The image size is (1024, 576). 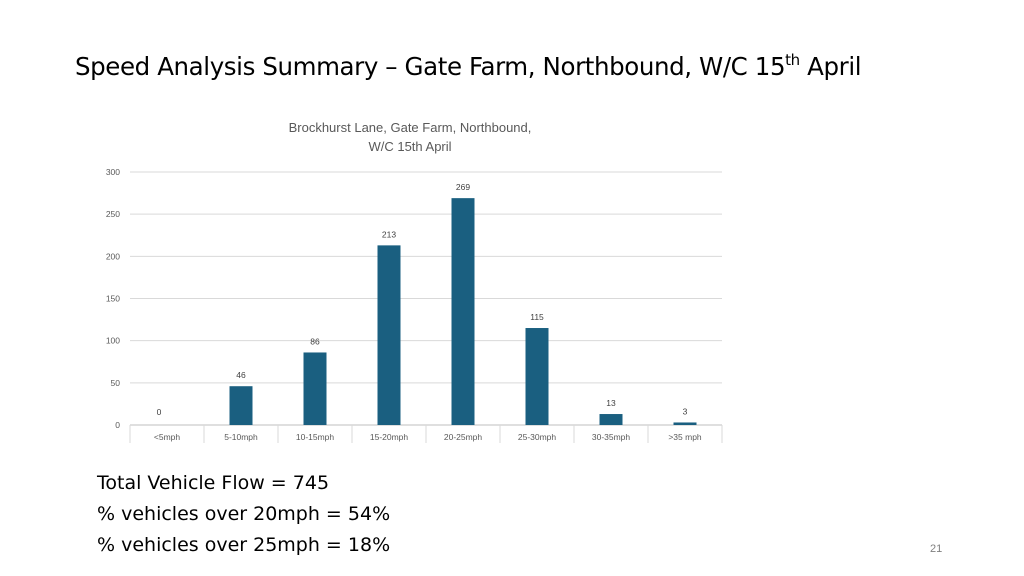 I want to click on summary-over-25mph: % vehicles over 25mph = 18%, so click(x=244, y=545).